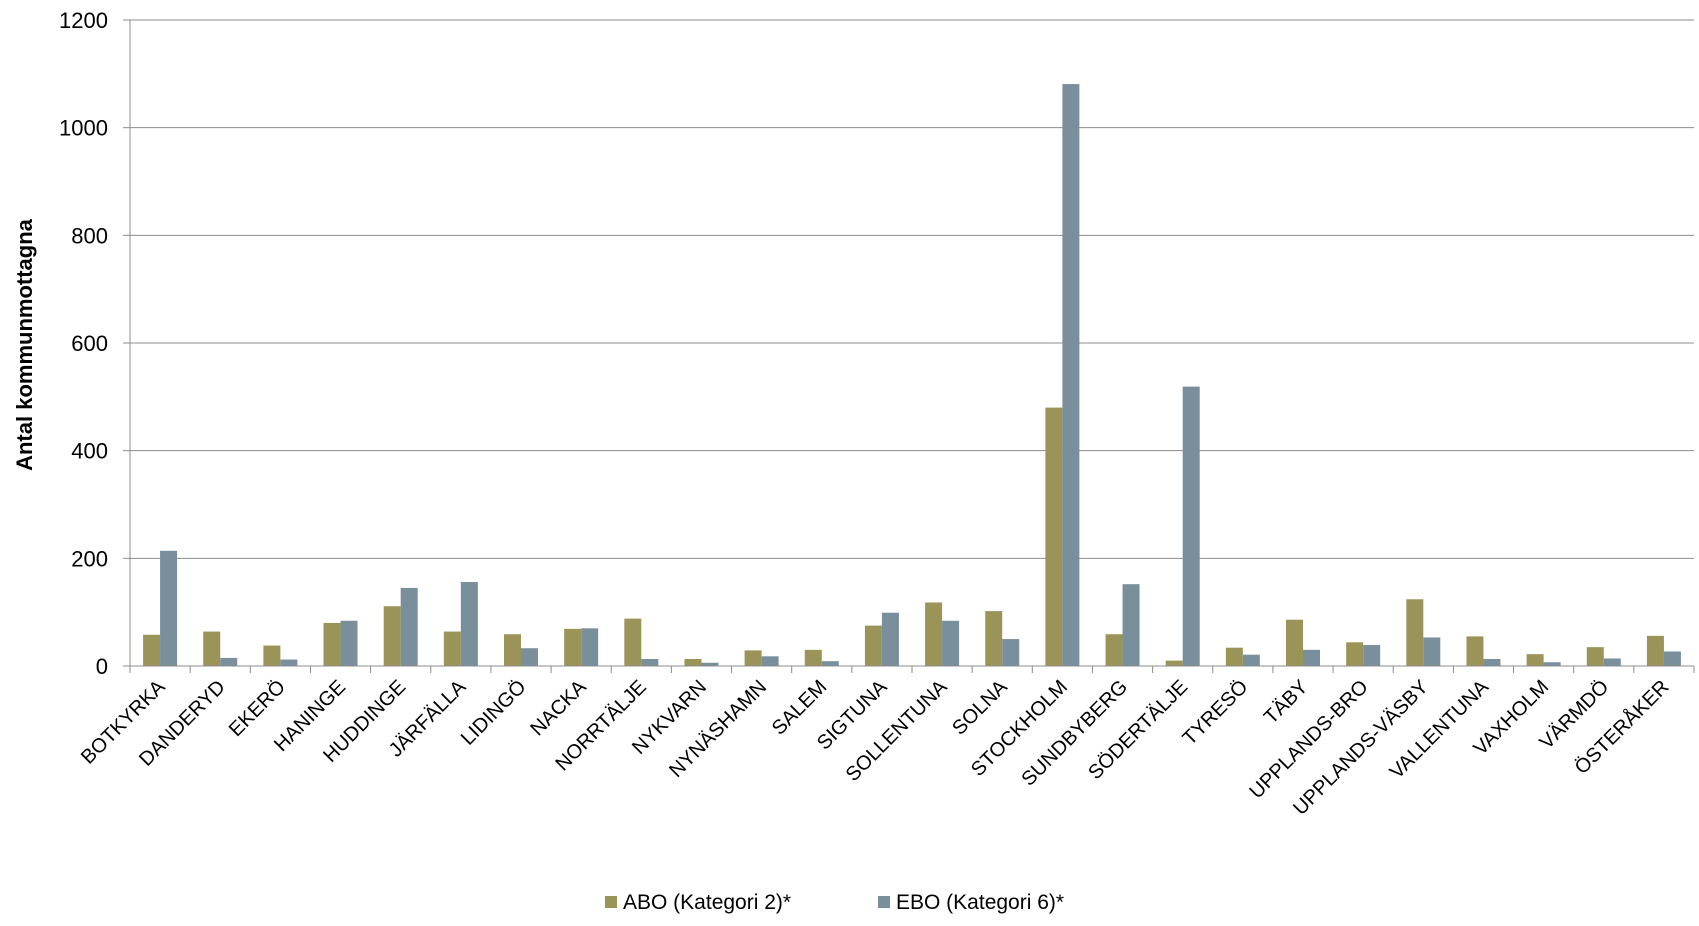  What do you see at coordinates (1612, 662) in the screenshot?
I see `bar-ebo-värmdö` at bounding box center [1612, 662].